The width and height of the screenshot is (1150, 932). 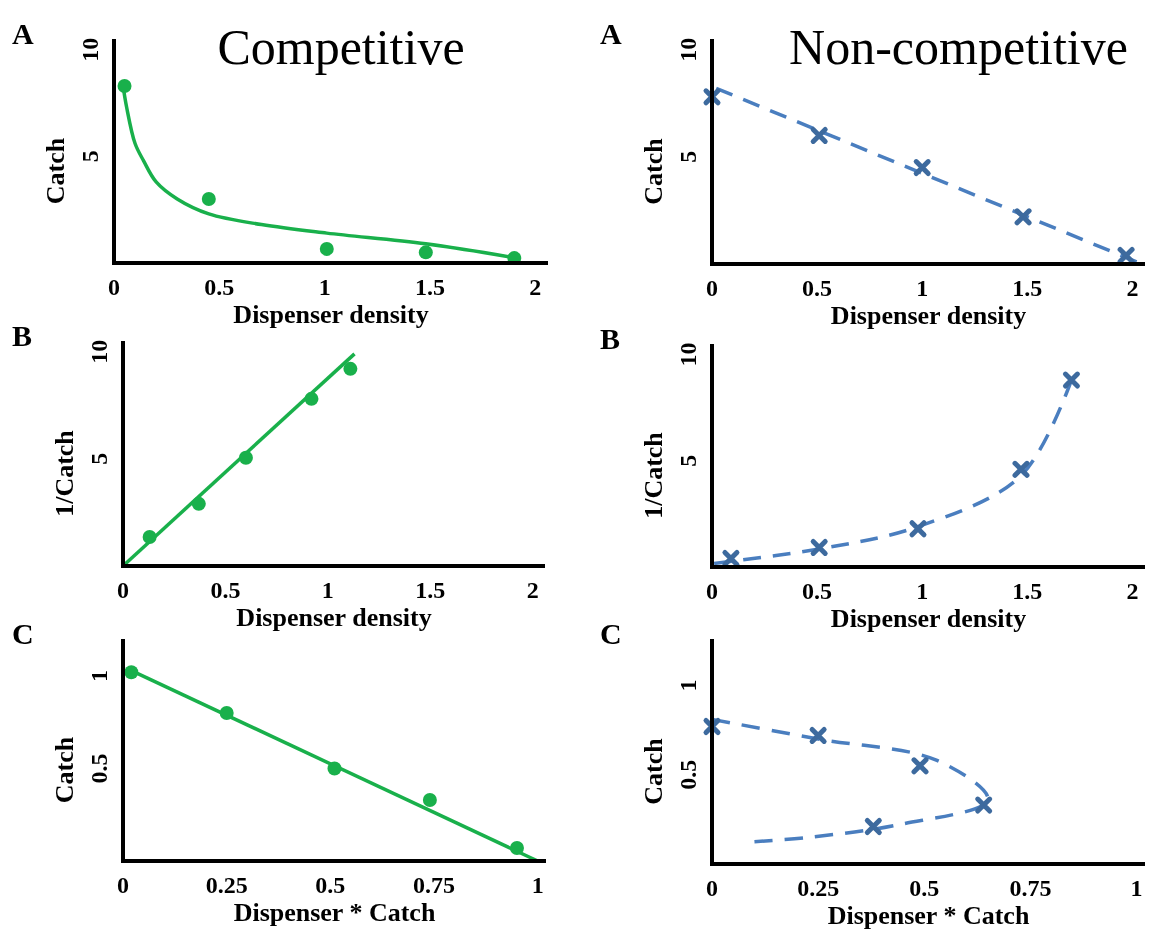 What do you see at coordinates (958, 47) in the screenshot?
I see `chart-title: Non-competitive` at bounding box center [958, 47].